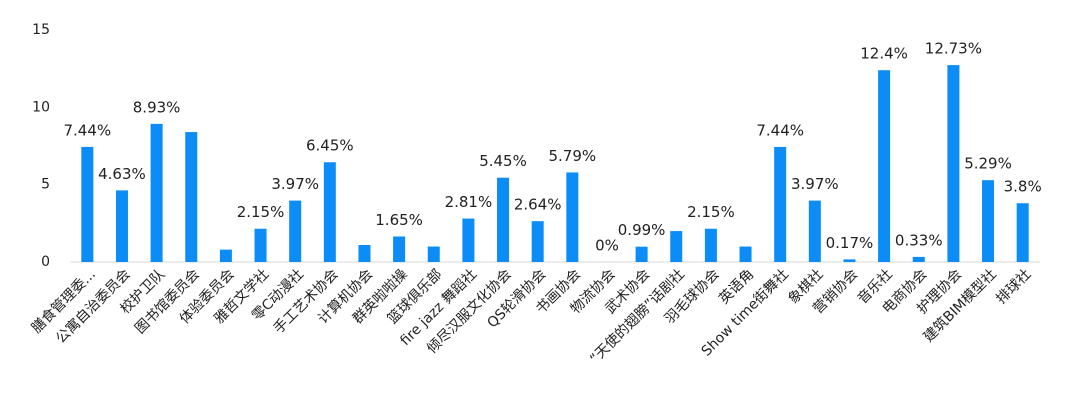 The image size is (1080, 414). I want to click on data-label: 2.81%, so click(469, 202).